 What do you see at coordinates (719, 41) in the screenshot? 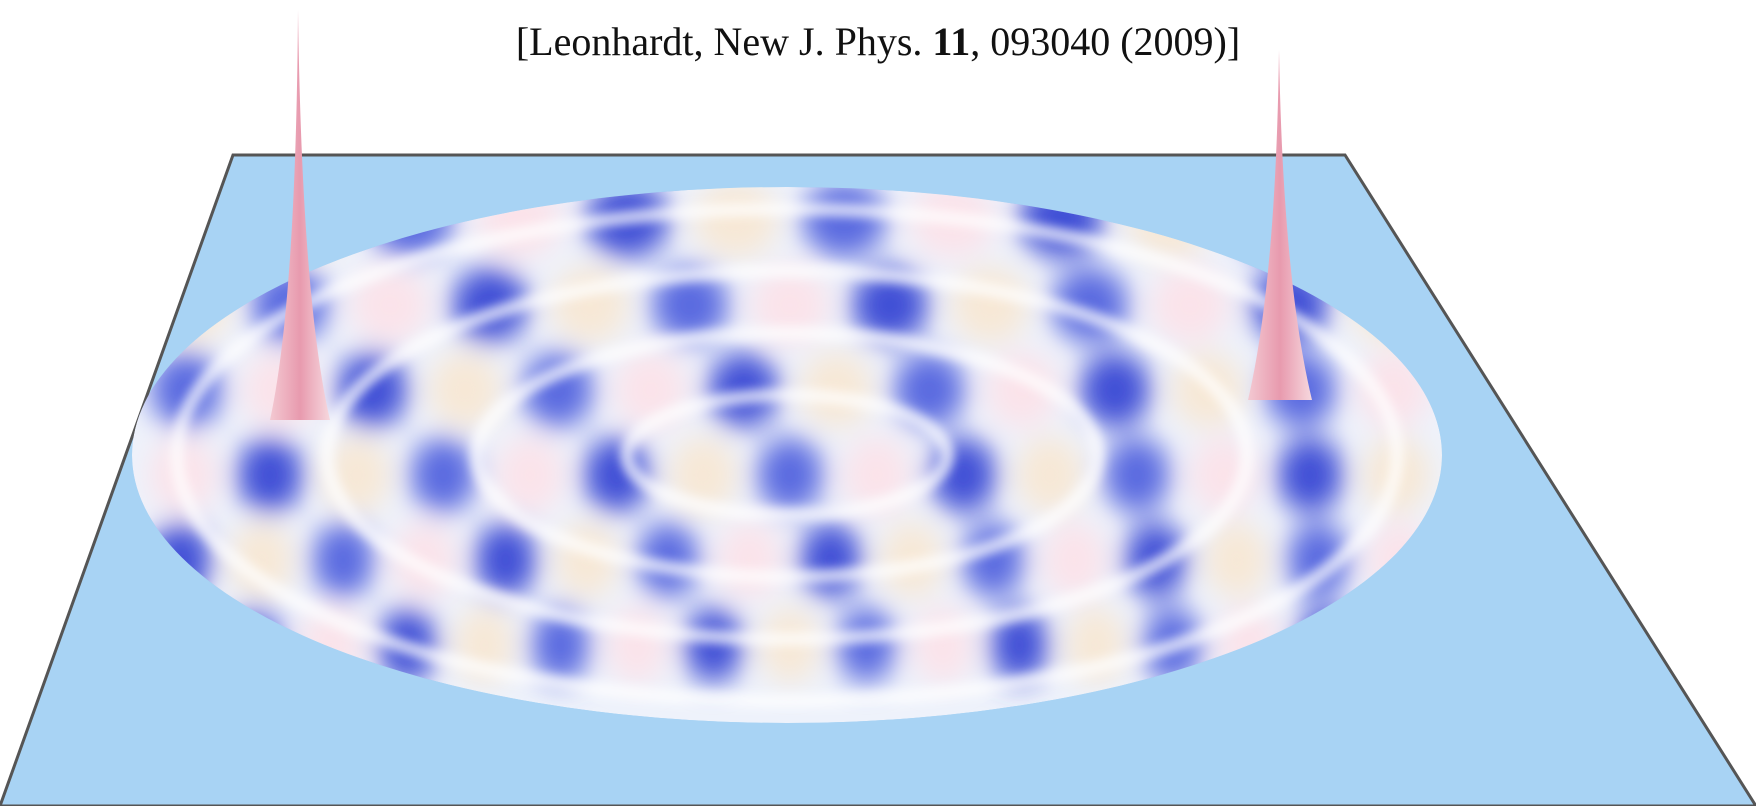
I see `citation-source: [Leonhardt, New J. Phys.` at bounding box center [719, 41].